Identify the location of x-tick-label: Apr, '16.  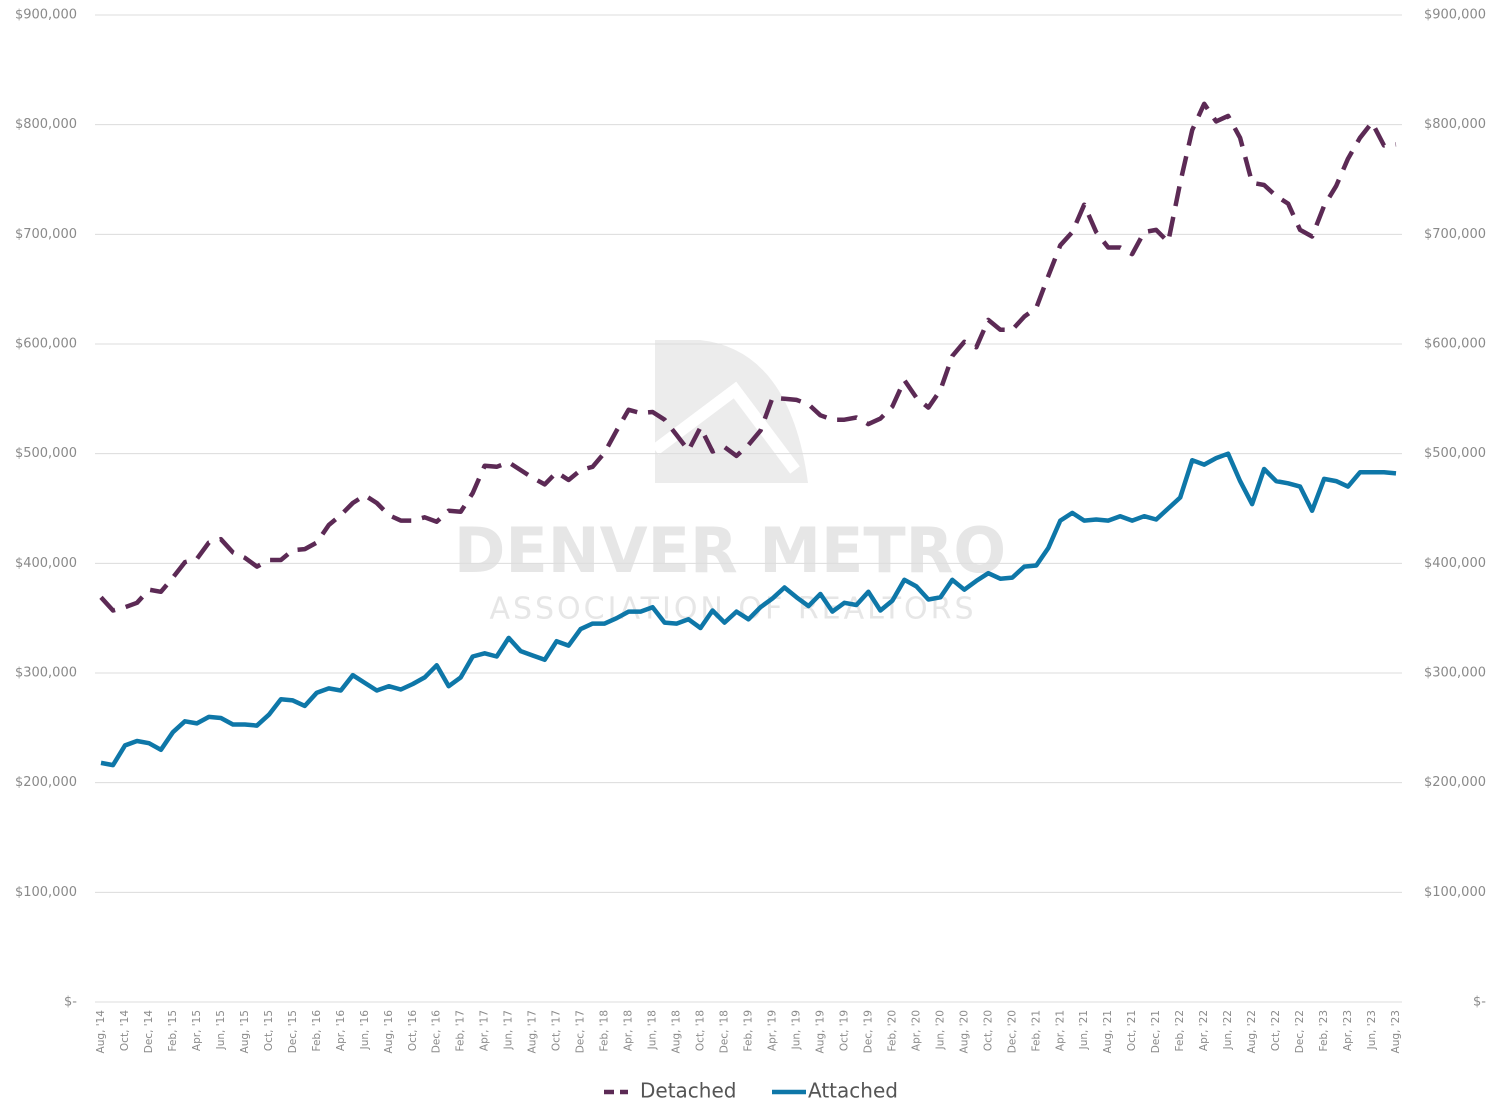
(341, 1030).